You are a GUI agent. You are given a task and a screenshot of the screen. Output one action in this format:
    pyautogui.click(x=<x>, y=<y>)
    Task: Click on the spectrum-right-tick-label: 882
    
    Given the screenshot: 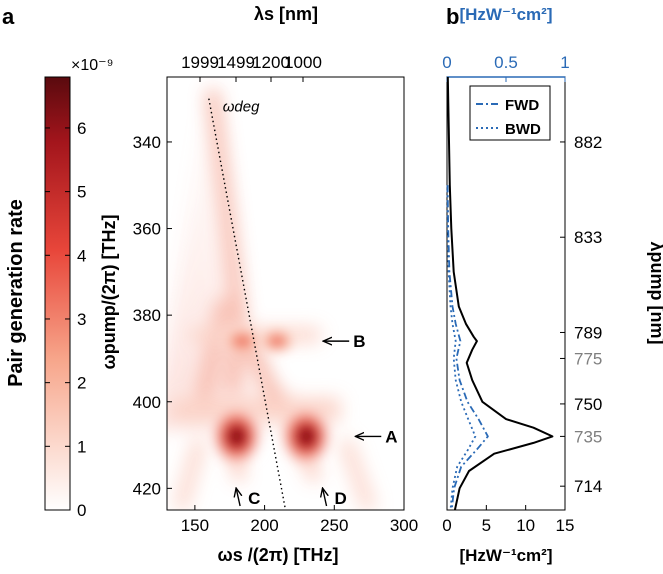 What is the action you would take?
    pyautogui.click(x=588, y=142)
    